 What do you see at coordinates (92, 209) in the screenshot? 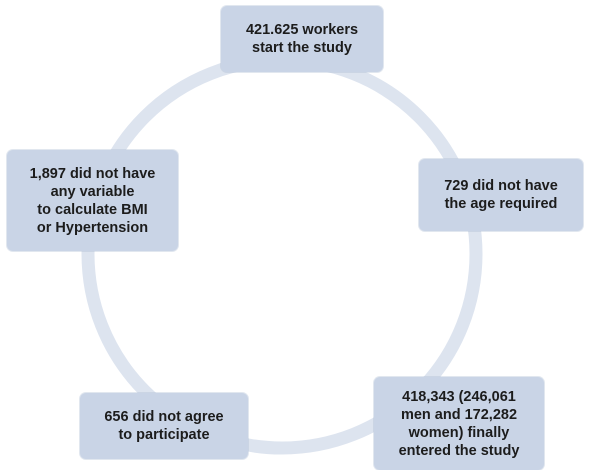
I see `node-missing-variables-line-3: to calculate BMI` at bounding box center [92, 209].